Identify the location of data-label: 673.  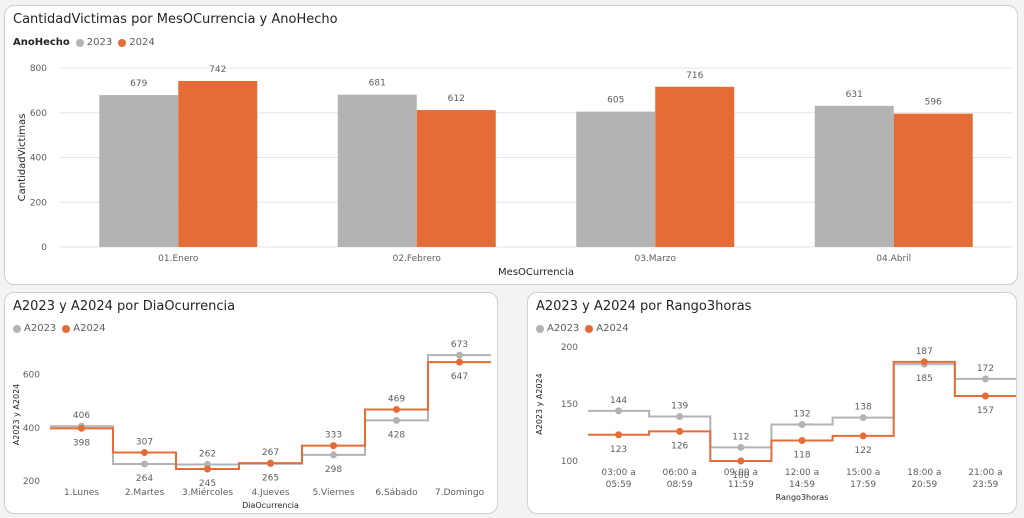
(459, 345).